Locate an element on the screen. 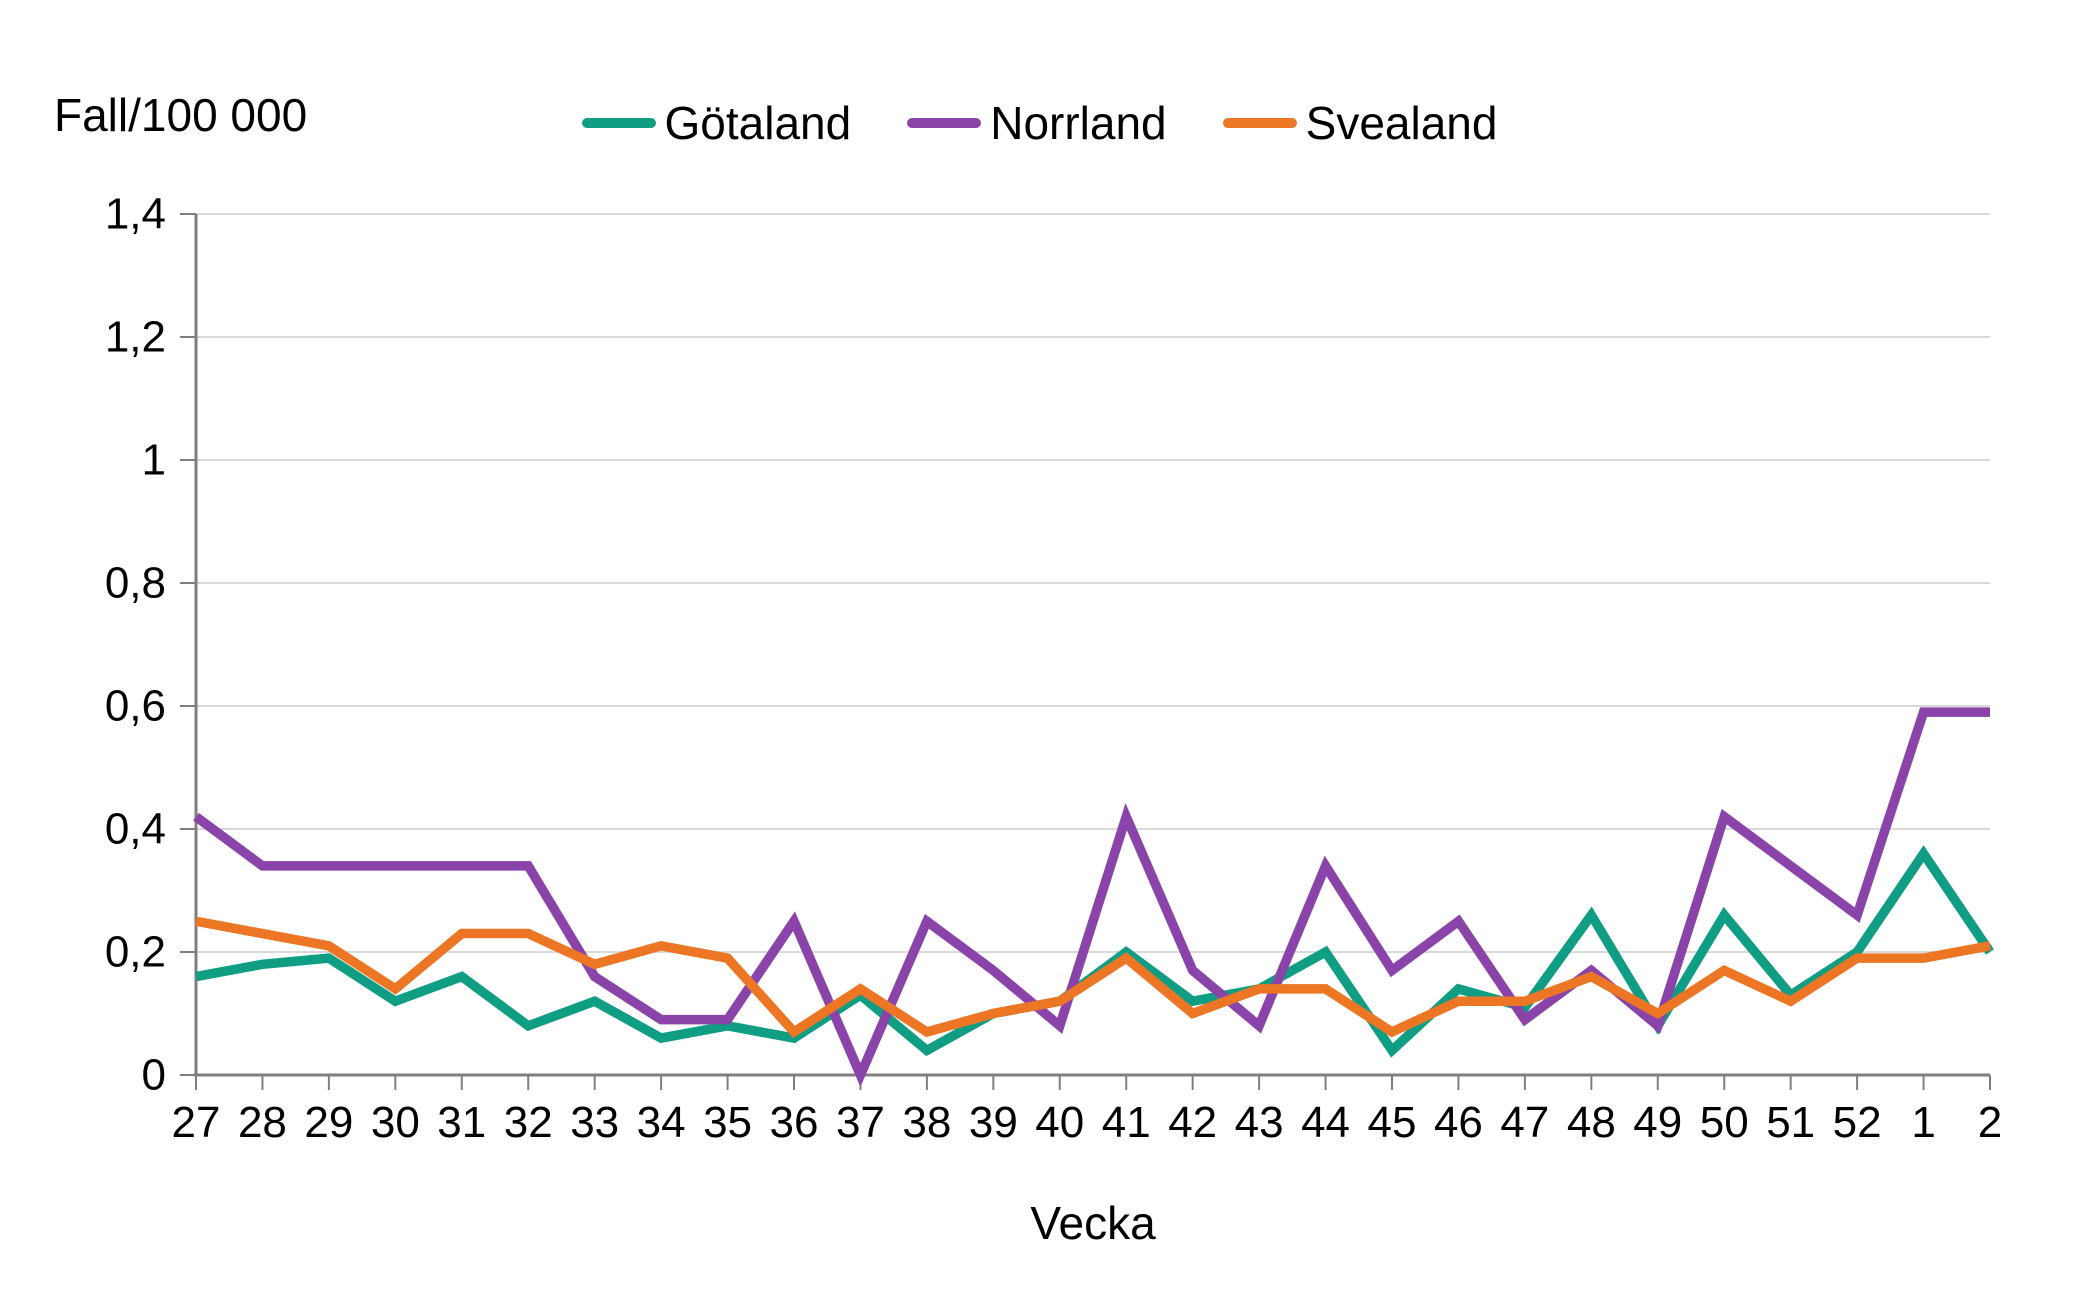  y-tick-label: 0,2 is located at coordinates (135, 952).